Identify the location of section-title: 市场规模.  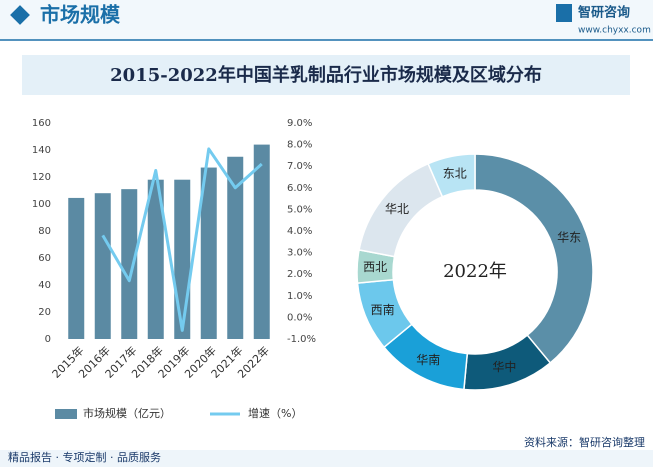
(80, 15).